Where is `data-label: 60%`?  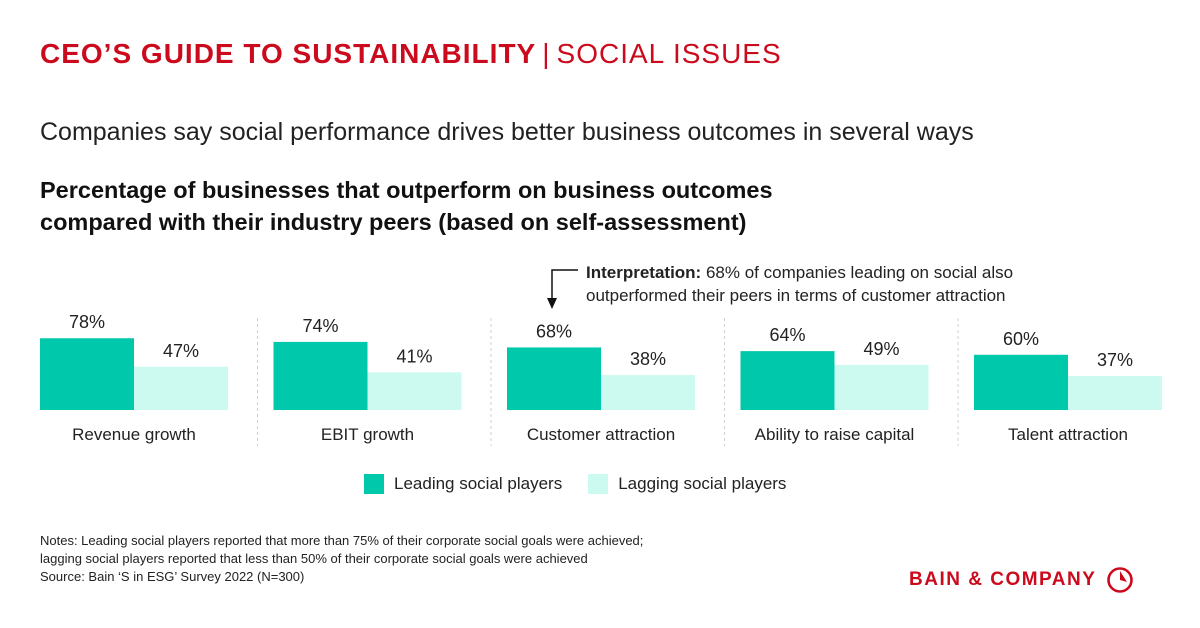 data-label: 60% is located at coordinates (1021, 339).